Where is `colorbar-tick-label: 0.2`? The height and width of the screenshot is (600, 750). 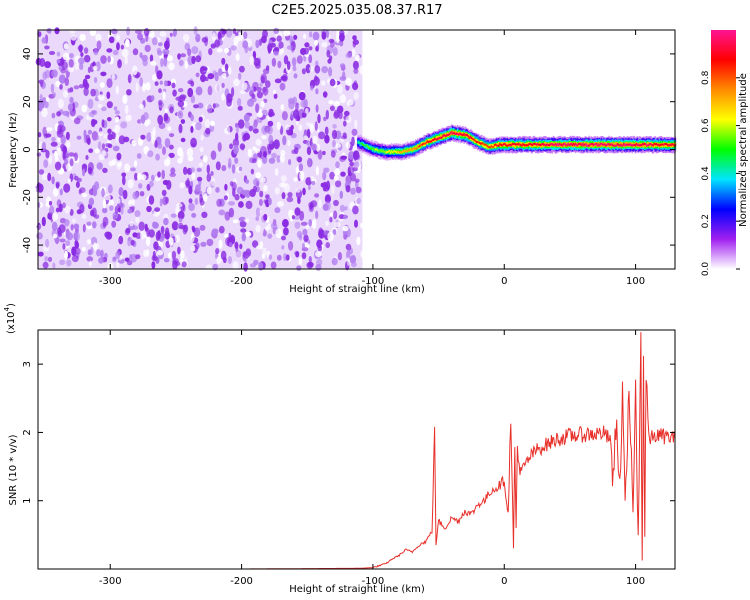 colorbar-tick-label: 0.2 is located at coordinates (706, 221).